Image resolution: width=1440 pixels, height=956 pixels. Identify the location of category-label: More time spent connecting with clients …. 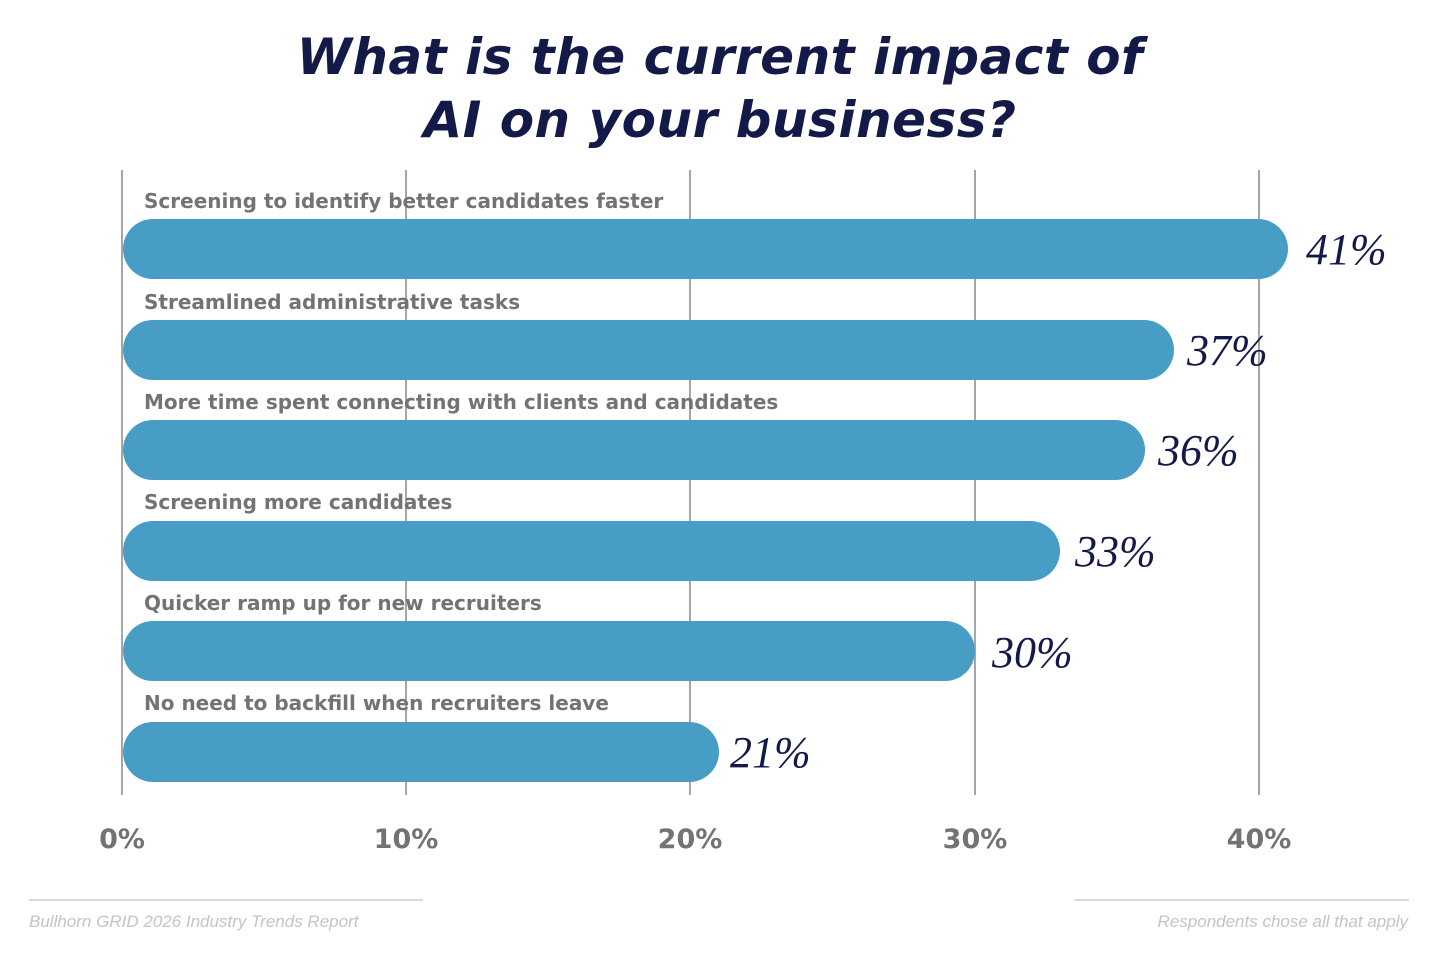
(461, 402).